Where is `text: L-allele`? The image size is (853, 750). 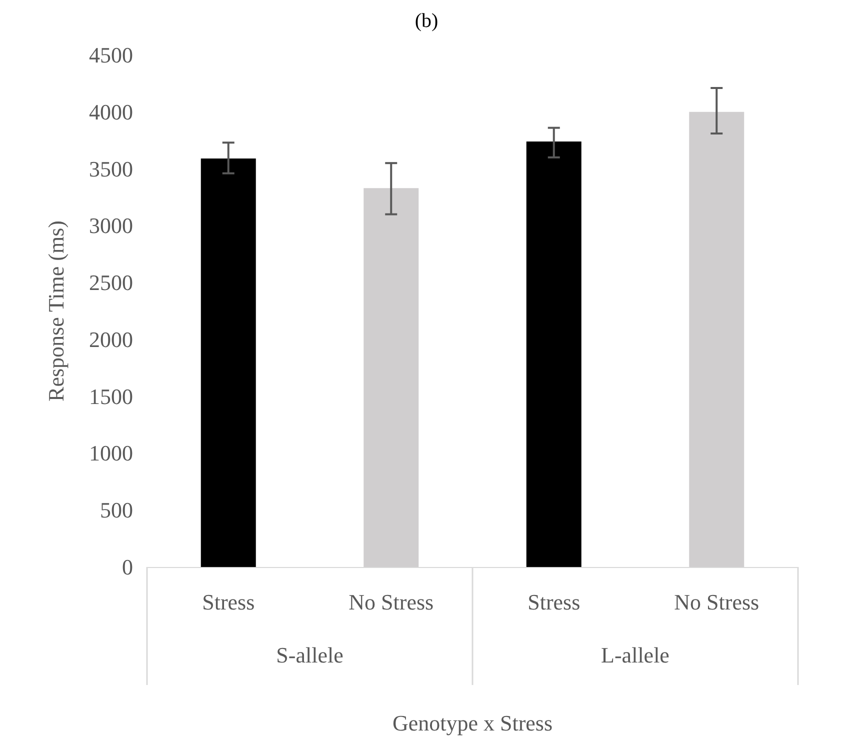
text: L-allele is located at coordinates (635, 655).